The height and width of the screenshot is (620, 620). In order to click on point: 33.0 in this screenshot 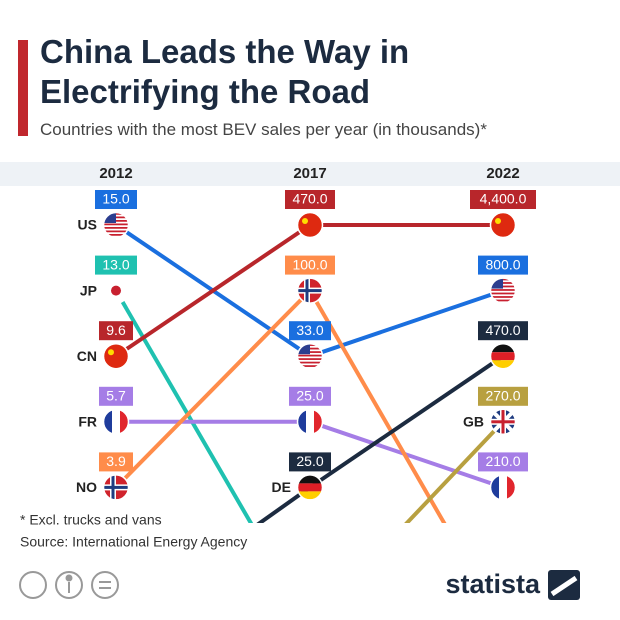, I will do `click(310, 345)`.